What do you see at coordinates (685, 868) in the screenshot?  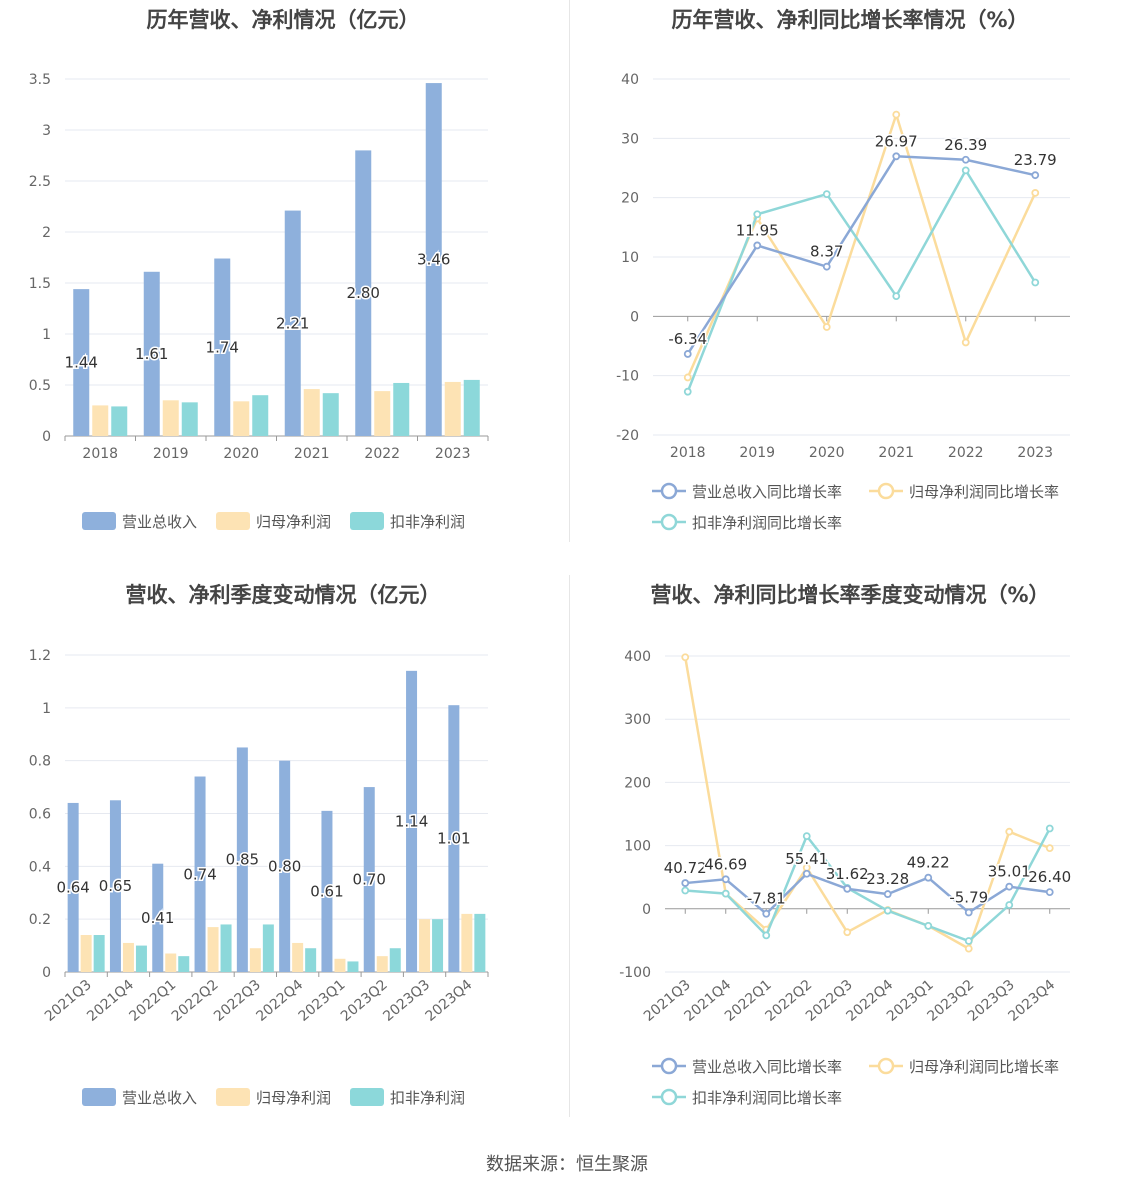 I see `revenue-growth-data-label: 40.72` at bounding box center [685, 868].